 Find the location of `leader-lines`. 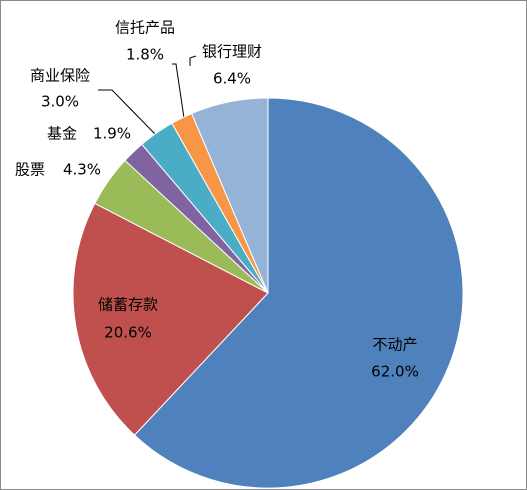

leader-lines is located at coordinates (147, 95).